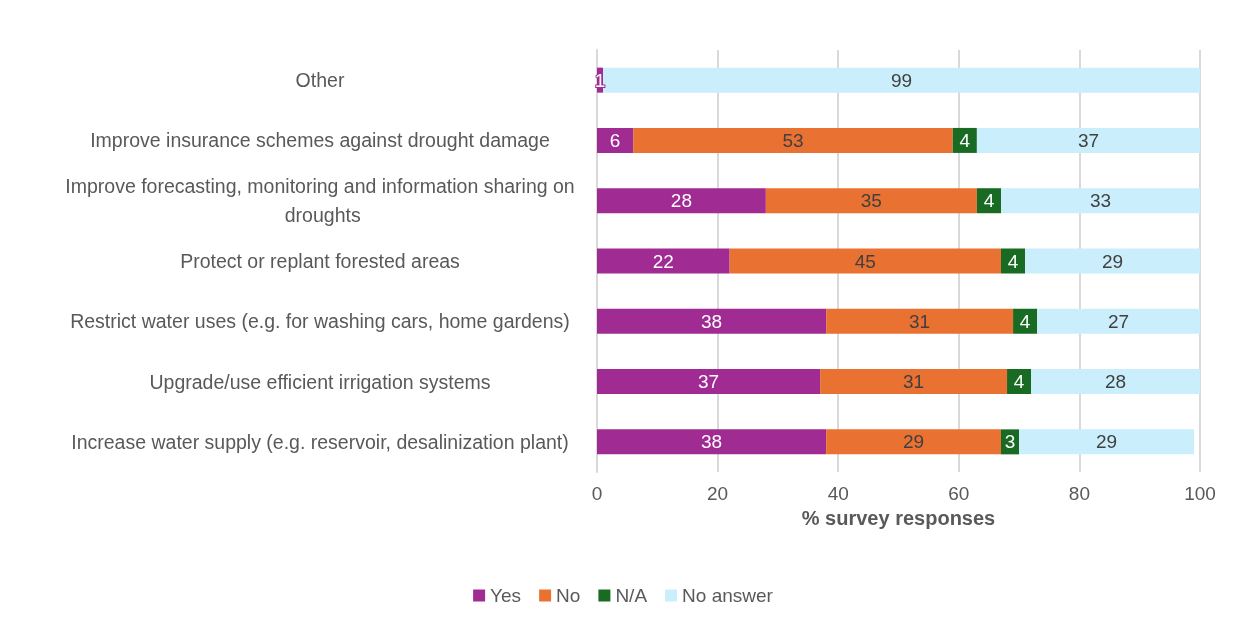  Describe the element at coordinates (898, 518) in the screenshot. I see `x-axis-title: % survey responses` at that location.